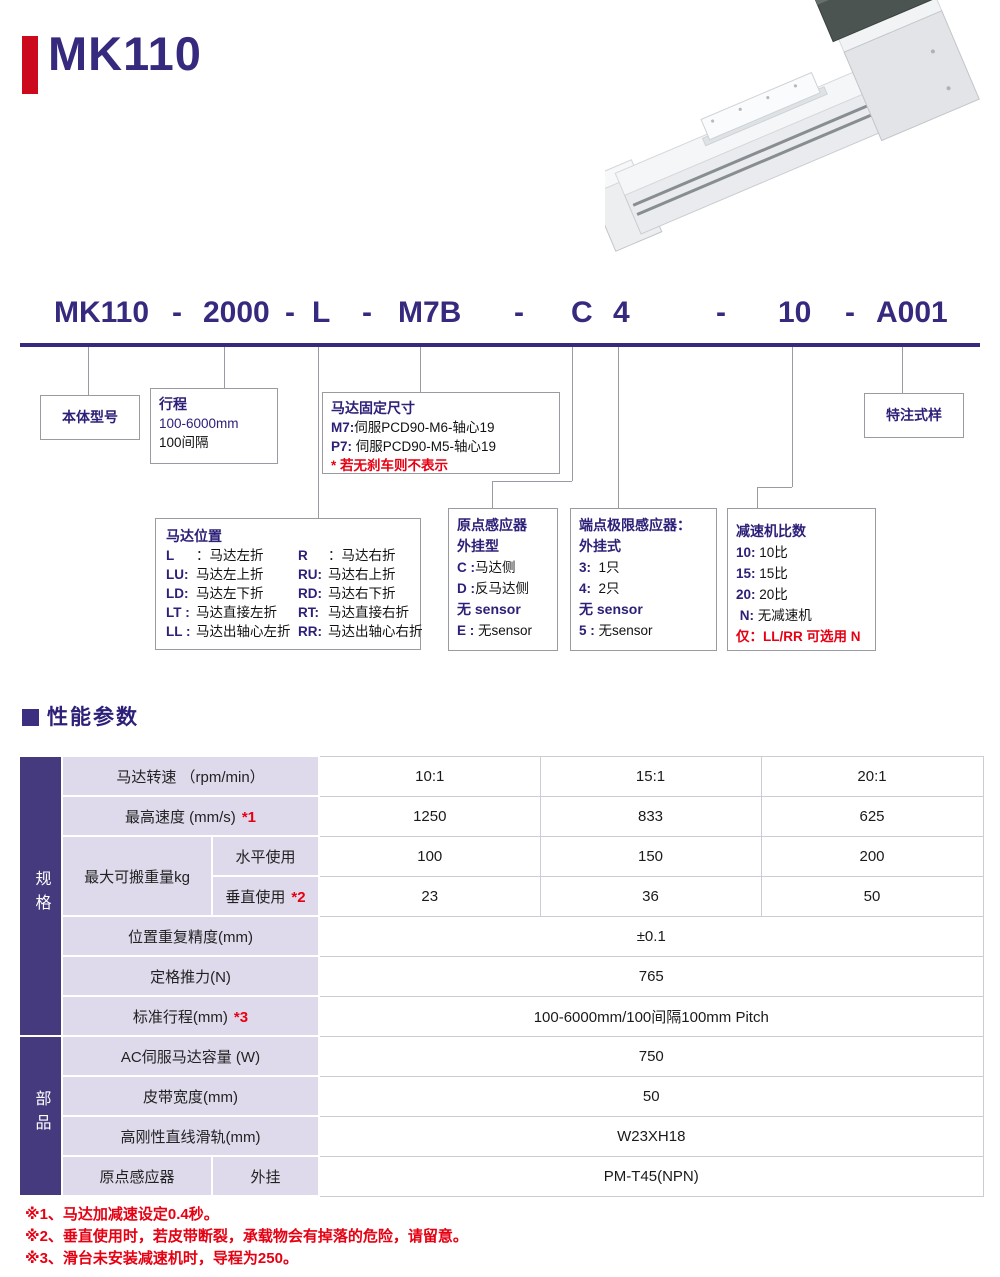 This screenshot has width=1000, height=1277. I want to click on mount-note: * 若无刹车则不表示, so click(390, 465).